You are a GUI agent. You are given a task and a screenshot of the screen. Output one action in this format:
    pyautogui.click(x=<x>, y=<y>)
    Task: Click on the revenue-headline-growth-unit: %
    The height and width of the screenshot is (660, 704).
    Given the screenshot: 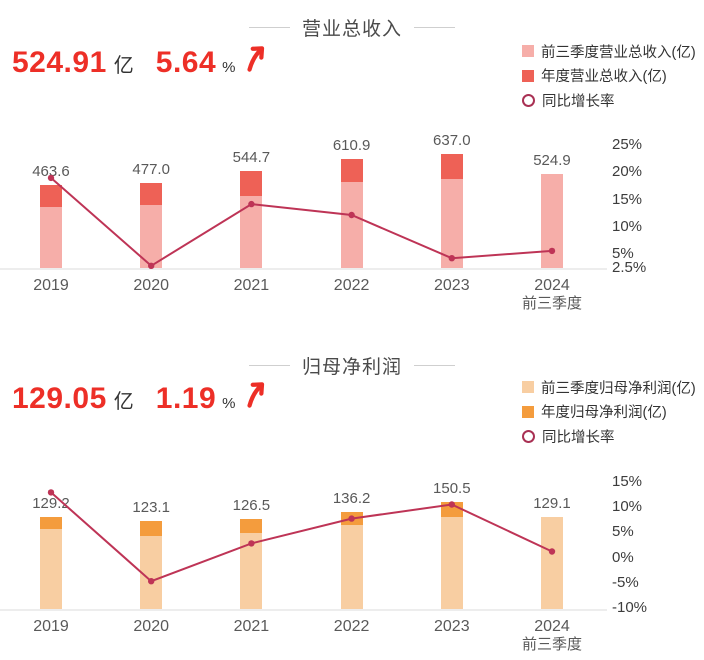 What is the action you would take?
    pyautogui.click(x=229, y=67)
    